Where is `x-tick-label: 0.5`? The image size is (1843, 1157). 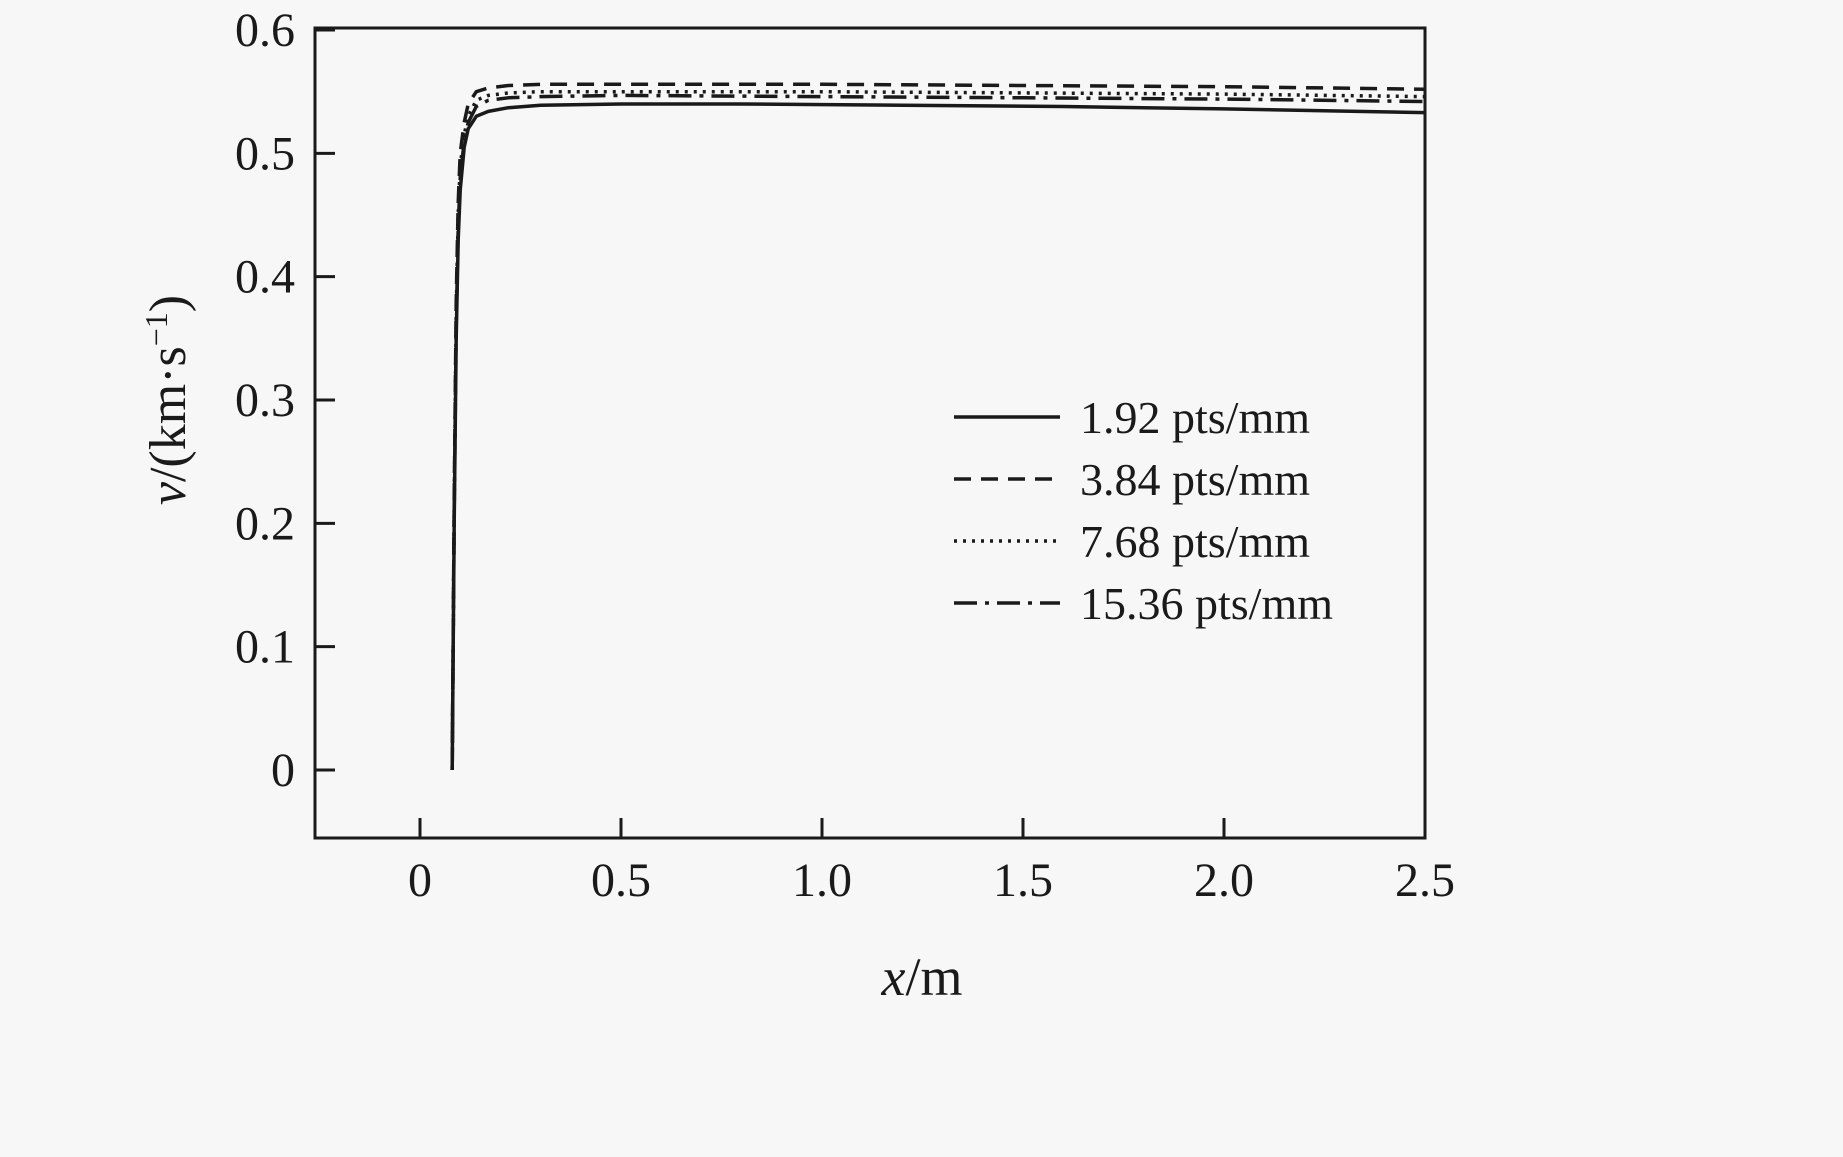 x-tick-label: 0.5 is located at coordinates (621, 880).